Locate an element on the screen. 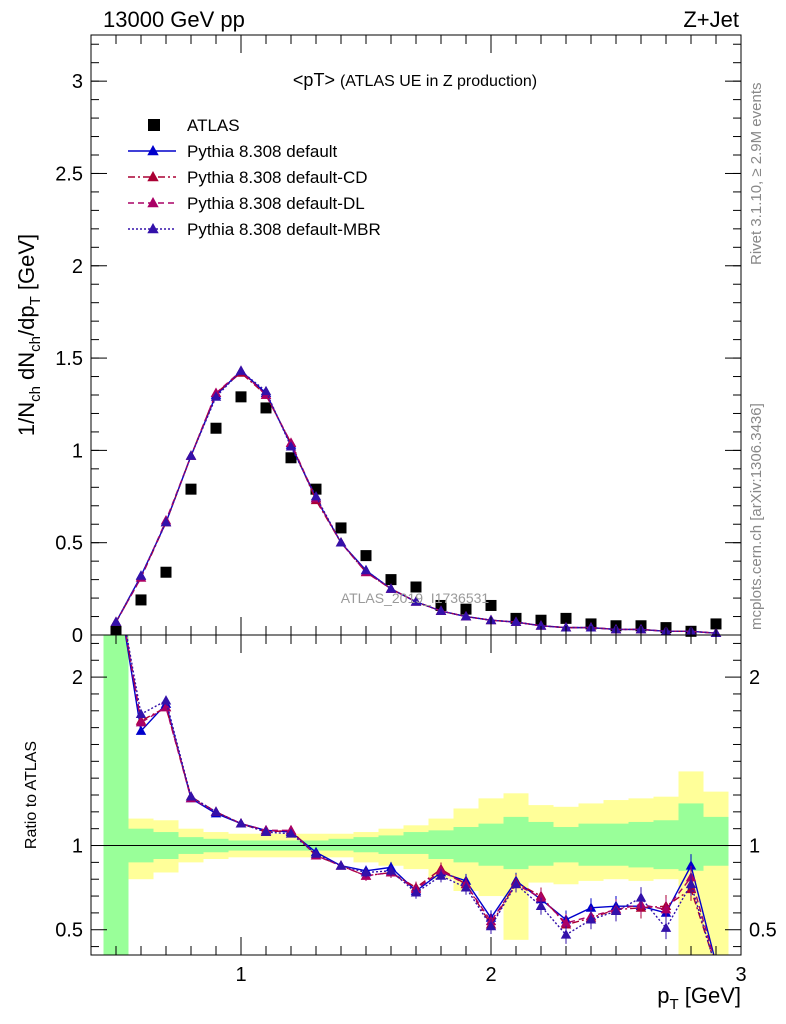 This screenshot has height=1024, width=786. main-y-tick-label: 0.5 is located at coordinates (69, 544).